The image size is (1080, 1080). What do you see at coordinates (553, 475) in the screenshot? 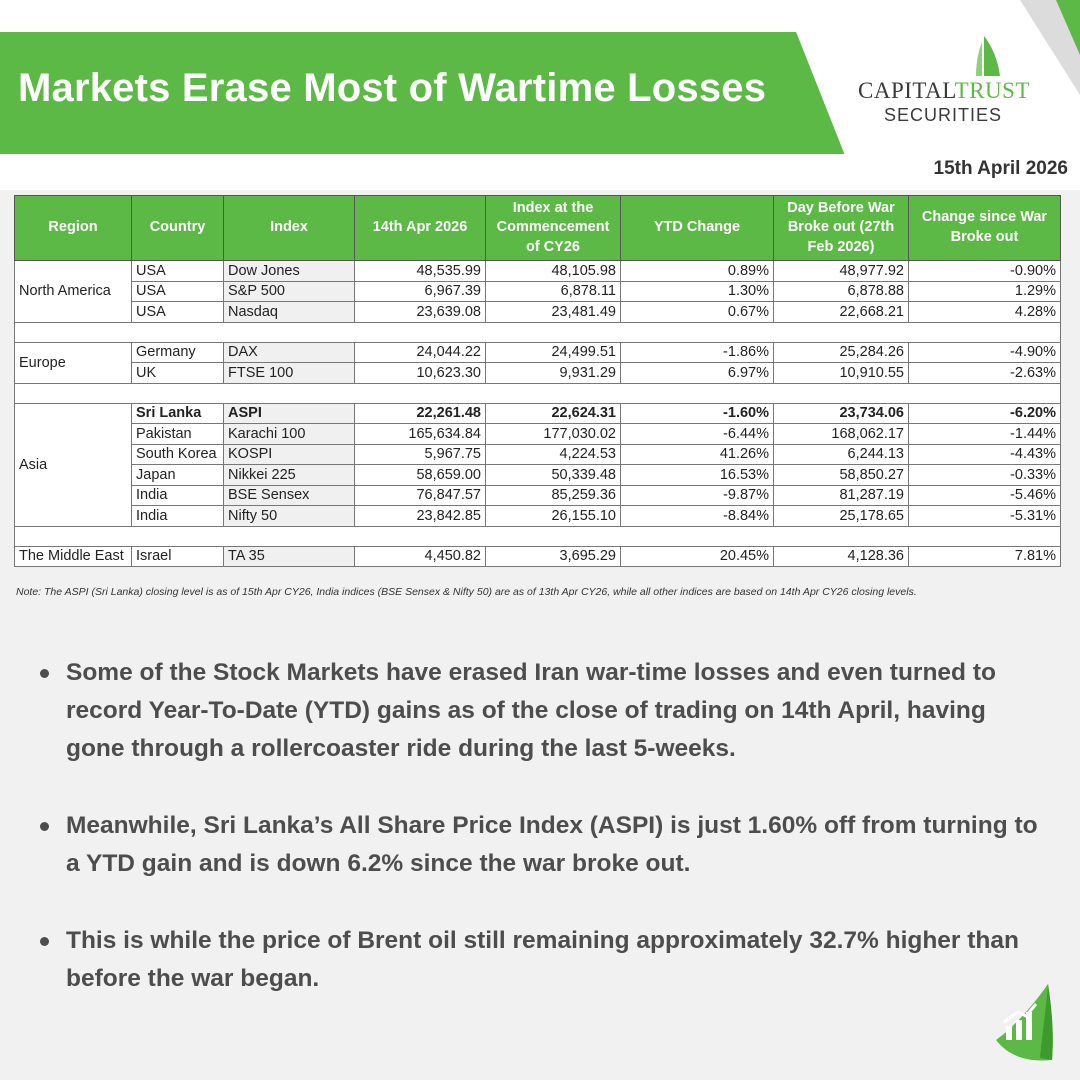
I see `value-cell: 50,339.48` at bounding box center [553, 475].